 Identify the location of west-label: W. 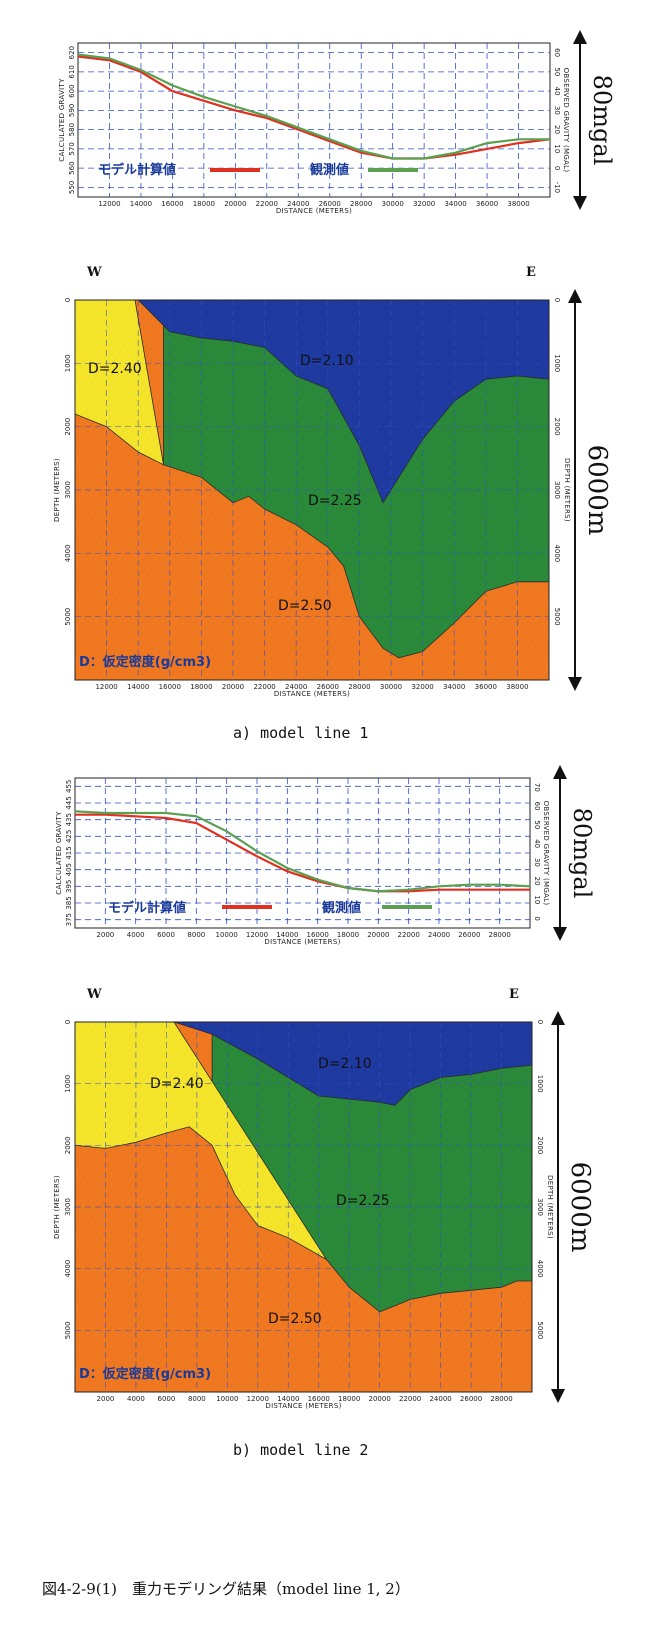
(94, 994).